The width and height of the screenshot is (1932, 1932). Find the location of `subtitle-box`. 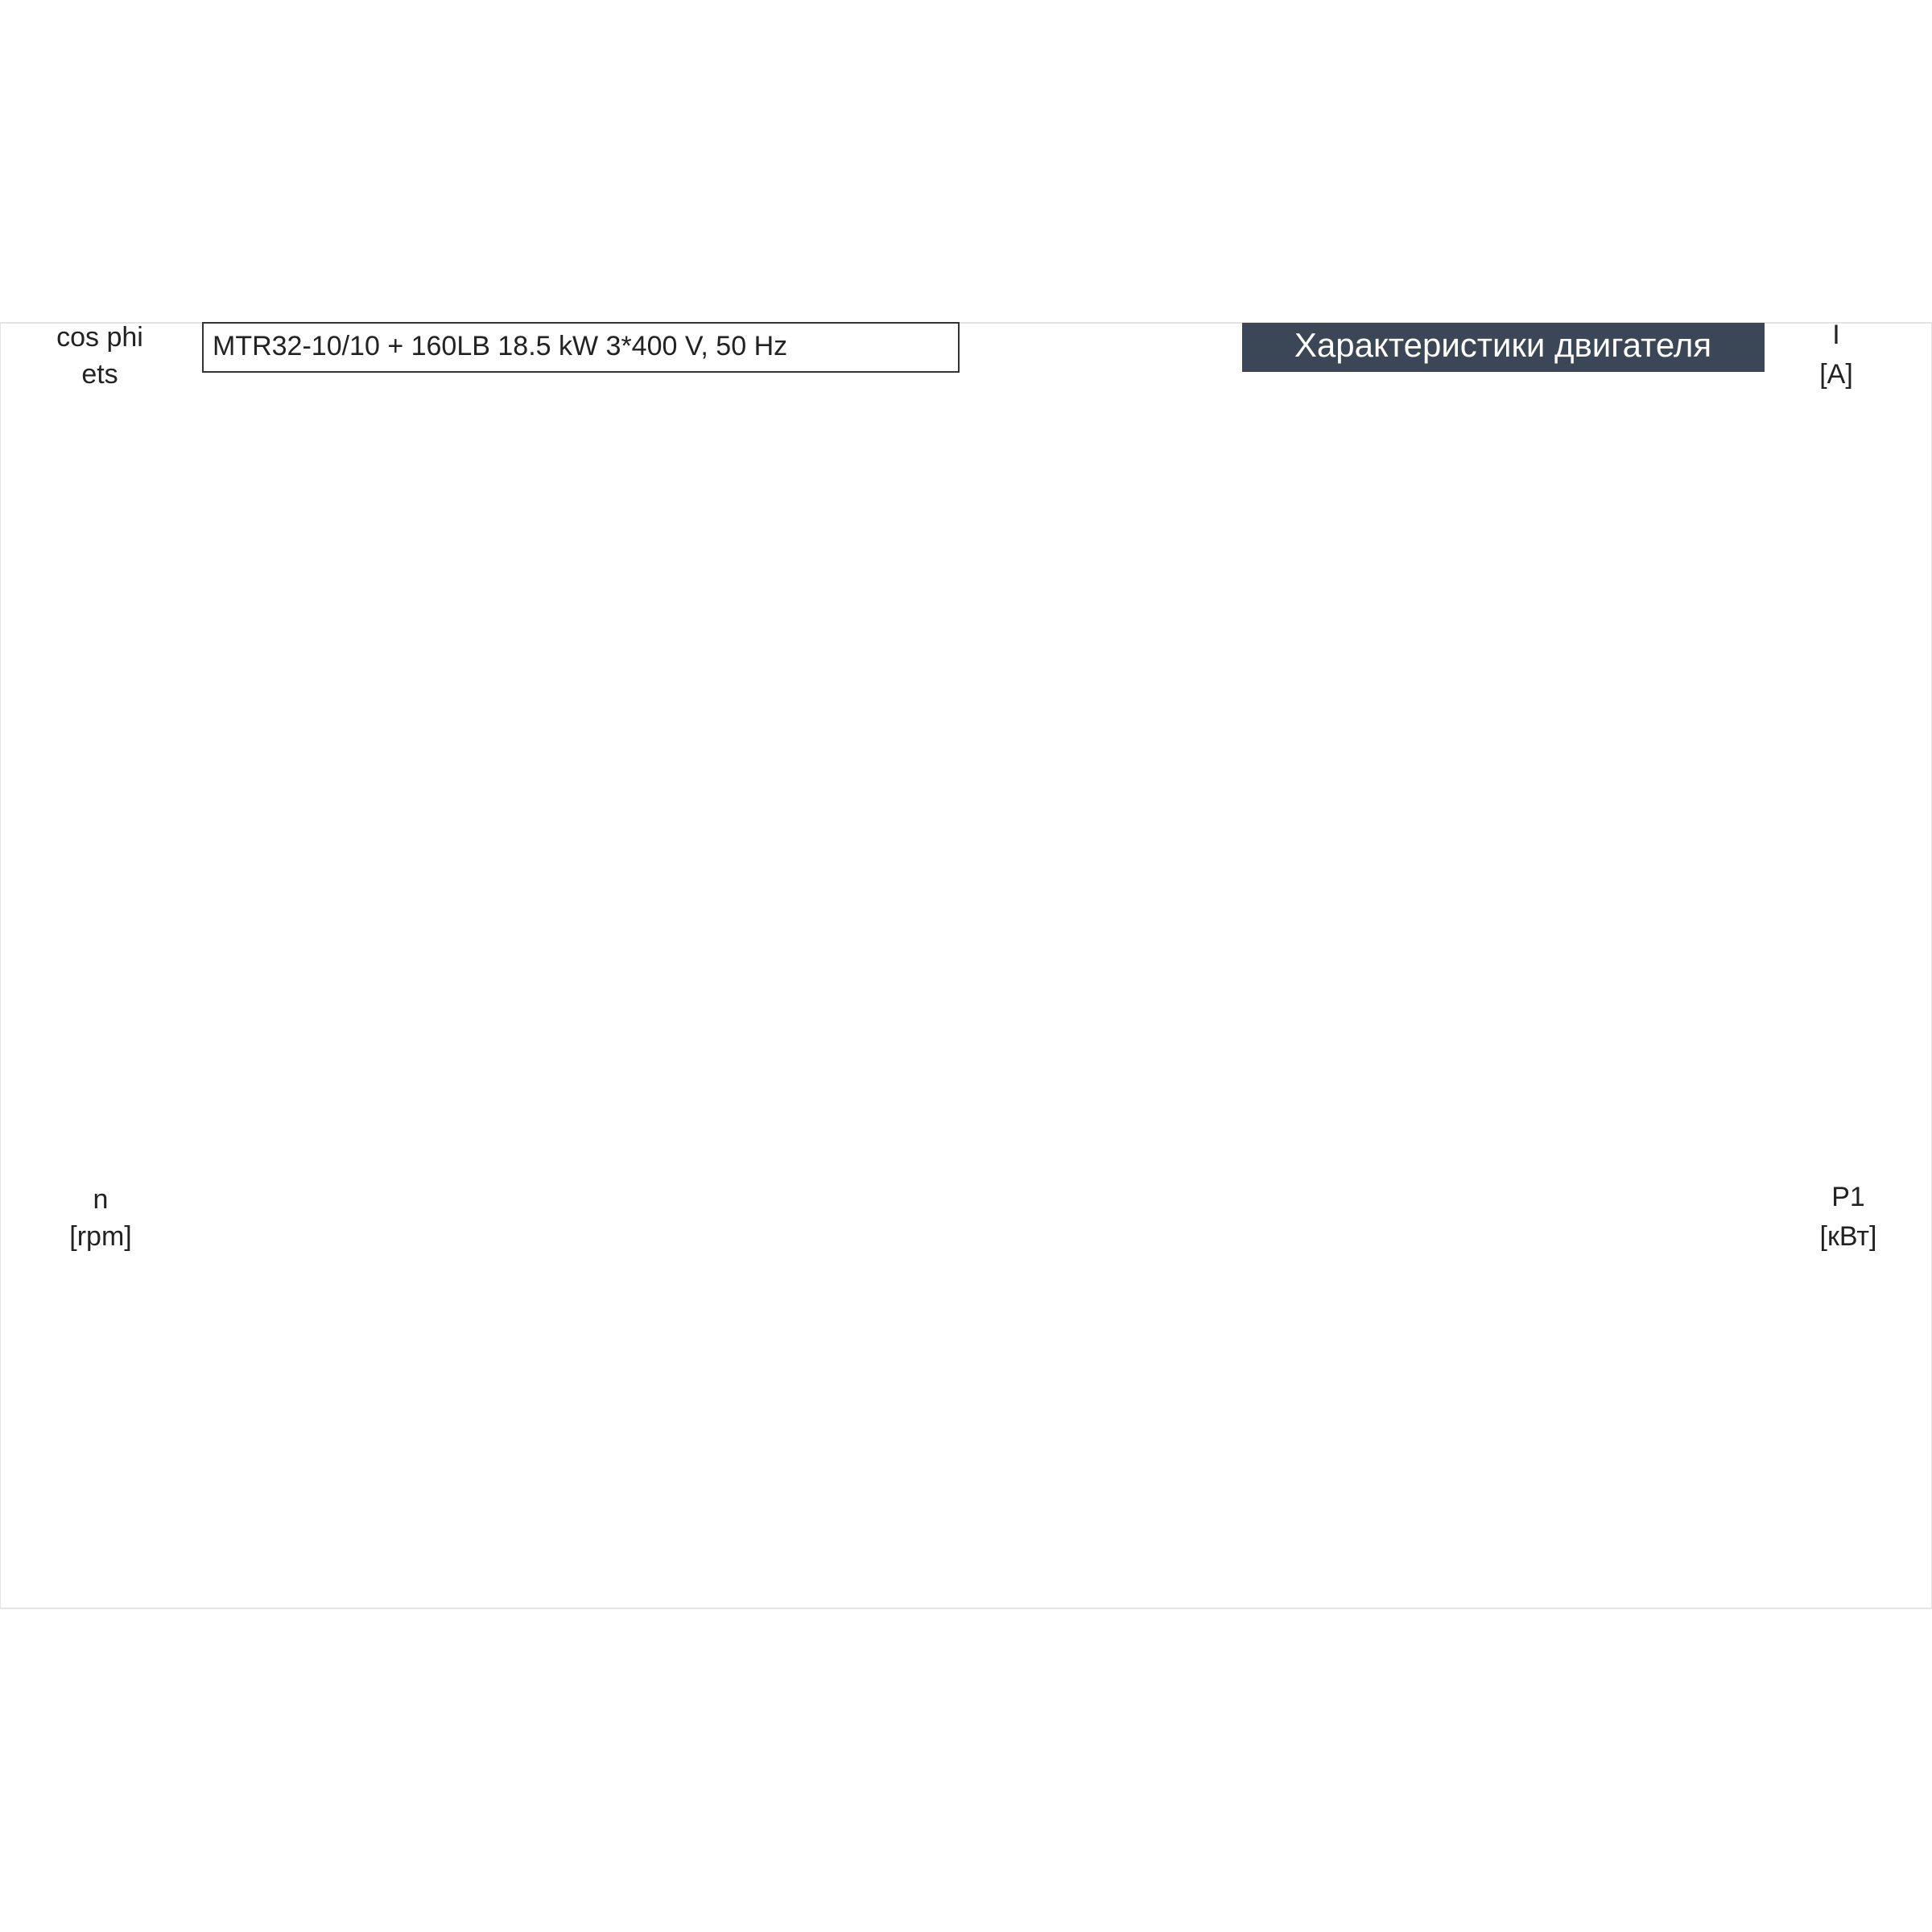

subtitle-box is located at coordinates (581, 347).